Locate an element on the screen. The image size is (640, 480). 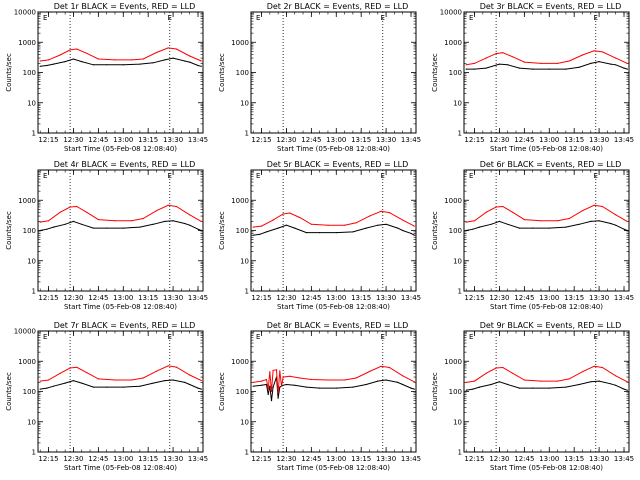
panel-title: Det 9r BLACK = Events, RED = LLD is located at coordinates (551, 325).